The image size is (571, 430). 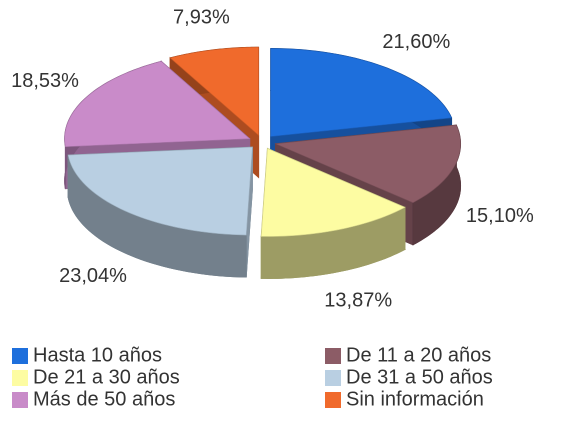 What do you see at coordinates (419, 377) in the screenshot?
I see `legend-label: De 31 a 50 años` at bounding box center [419, 377].